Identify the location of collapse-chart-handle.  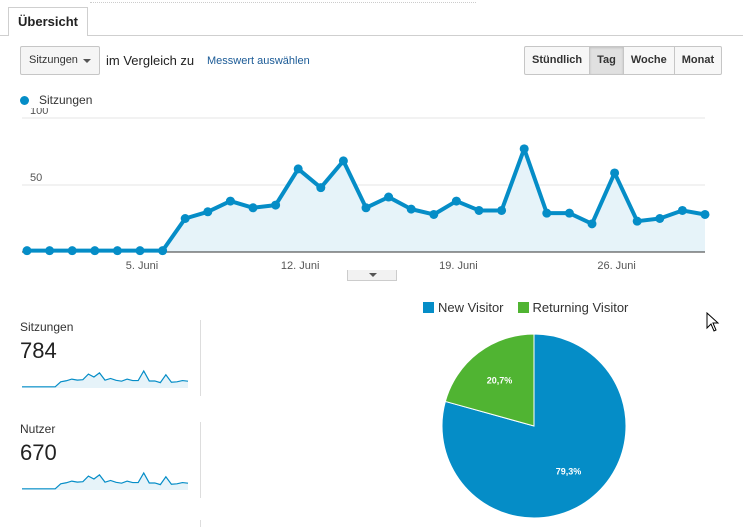
(372, 275).